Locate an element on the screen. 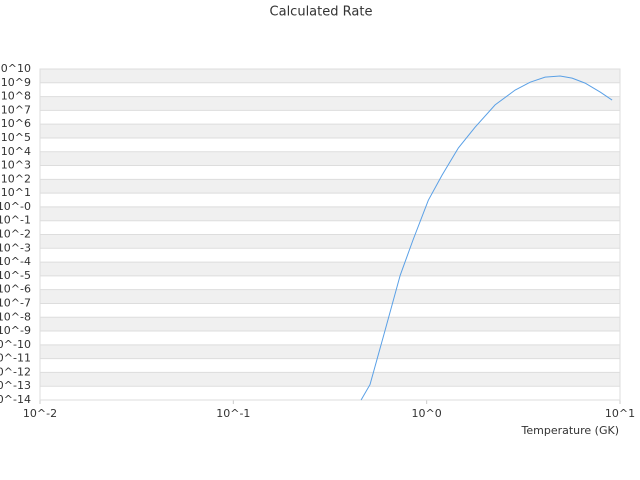 Image resolution: width=640 pixels, height=480 pixels. y-tick-label: 10^10 is located at coordinates (15, 68).